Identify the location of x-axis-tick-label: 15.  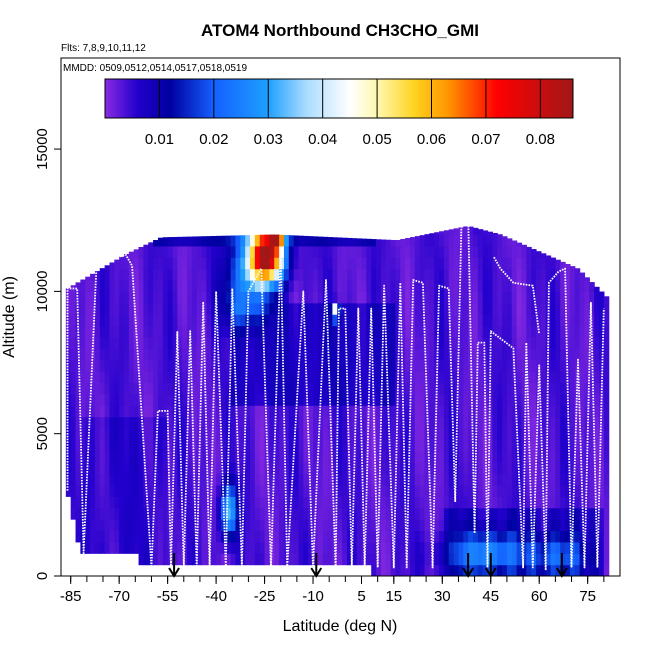
(393, 596).